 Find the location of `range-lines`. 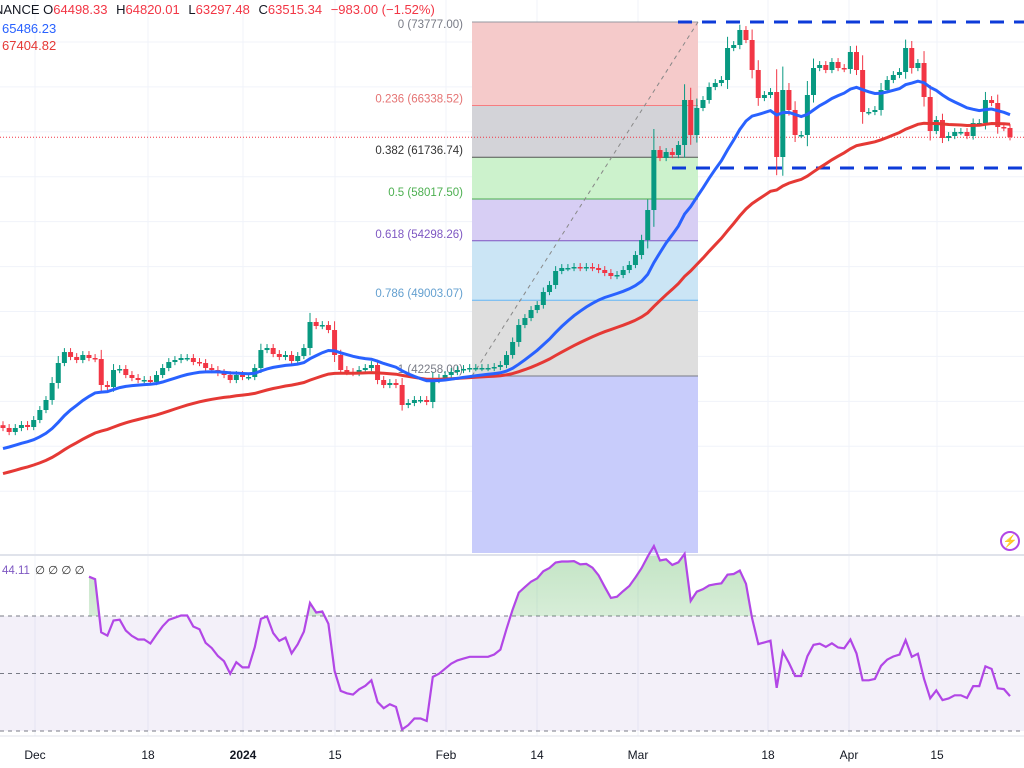

range-lines is located at coordinates (848, 95).